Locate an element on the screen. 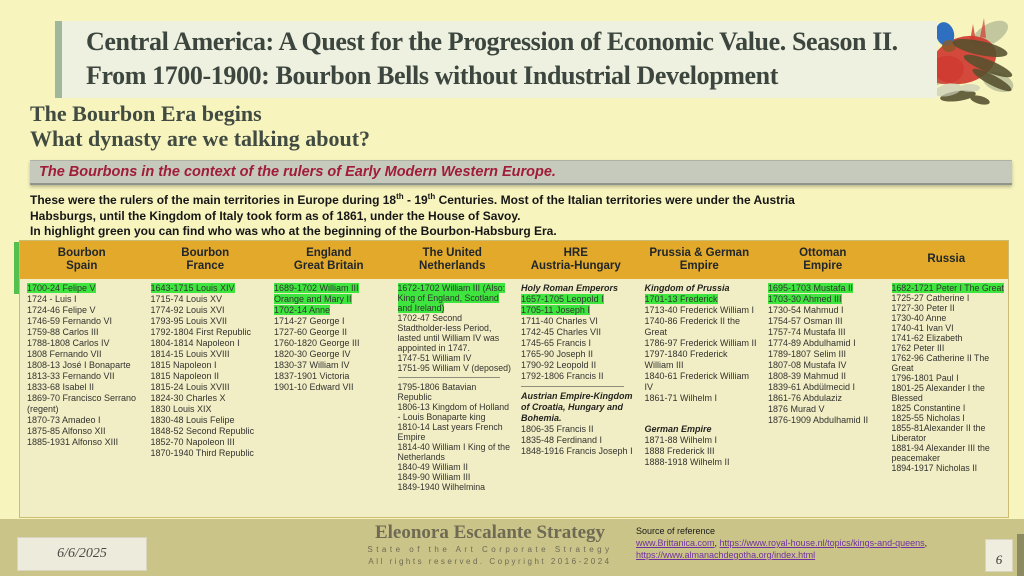 The width and height of the screenshot is (1024, 576). ruler-entry: 1740-41 Ivan VI is located at coordinates (922, 328).